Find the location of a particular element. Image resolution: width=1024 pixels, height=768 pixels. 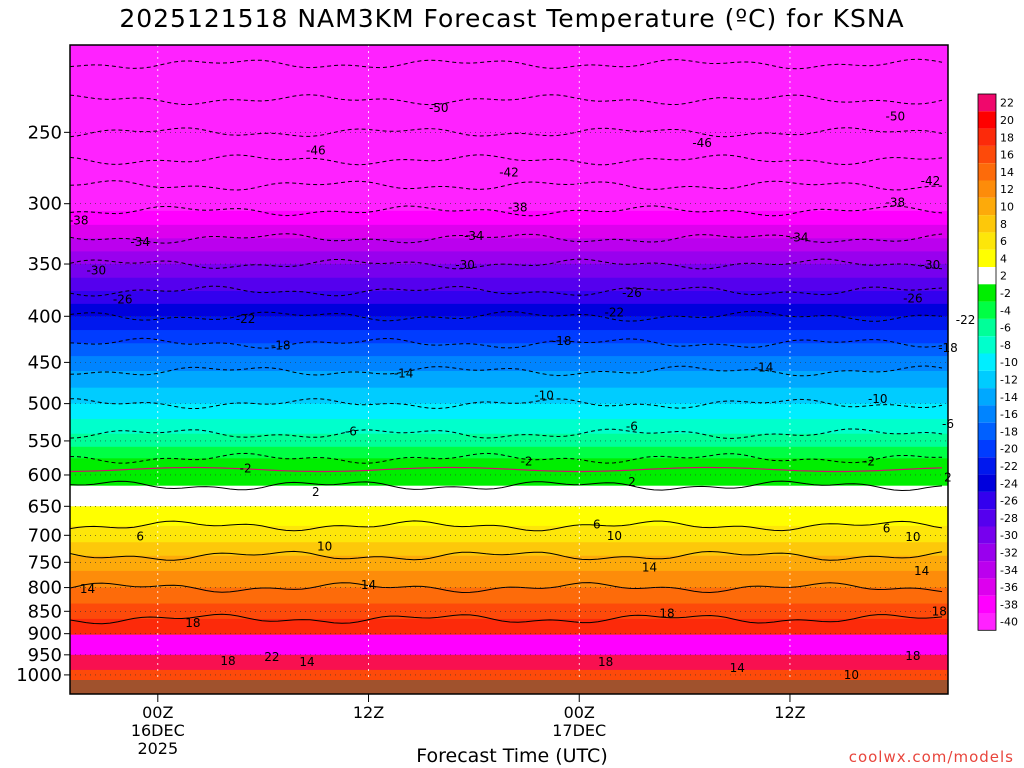

x-tick-label: 00Z is located at coordinates (157, 712).